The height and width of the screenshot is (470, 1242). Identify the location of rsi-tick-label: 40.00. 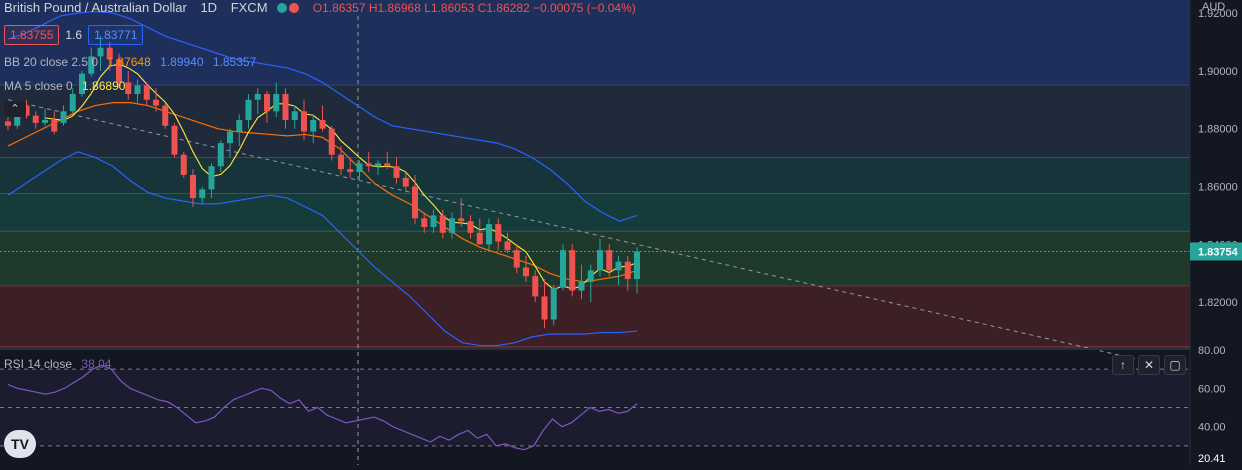
(1212, 428).